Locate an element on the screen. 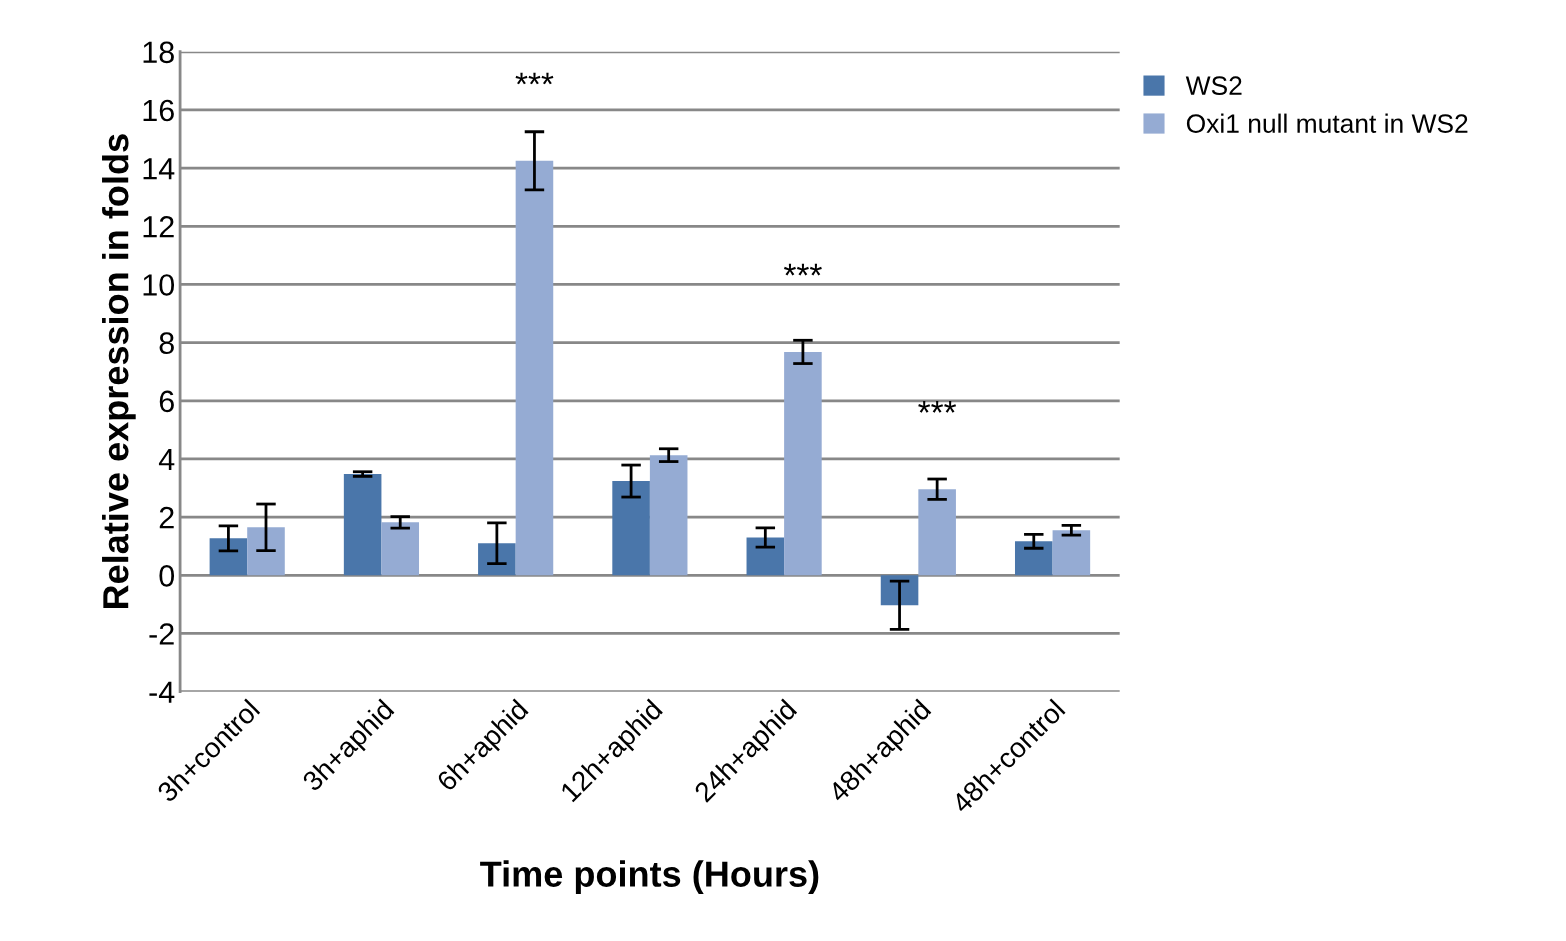  y-tick-label: 10 is located at coordinates (159, 285).